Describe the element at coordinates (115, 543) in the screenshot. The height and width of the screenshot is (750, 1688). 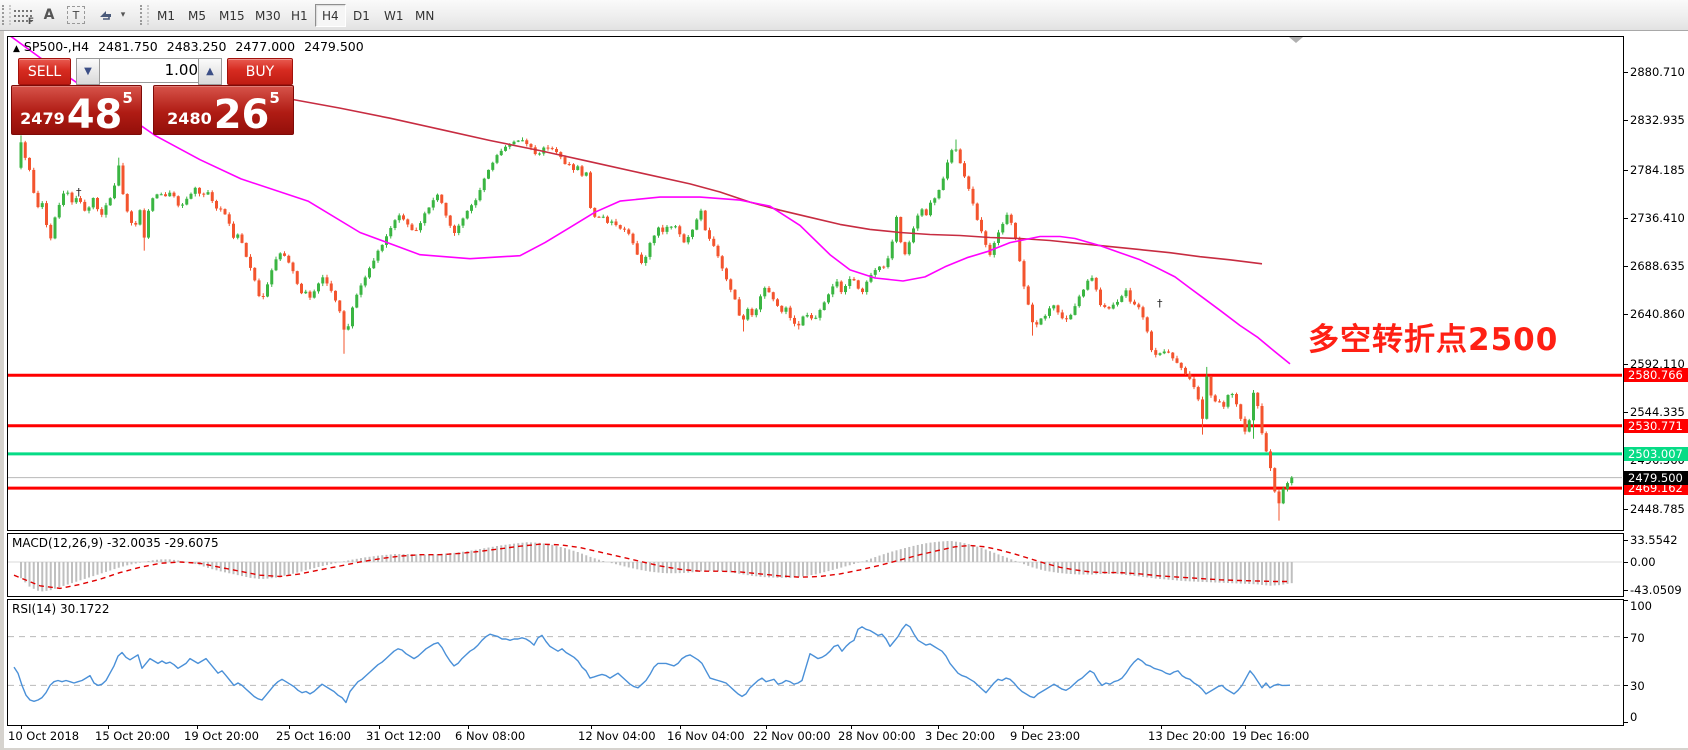
I see `macd-label: MACD(12,26,9) -32.0035 -29.6075` at that location.